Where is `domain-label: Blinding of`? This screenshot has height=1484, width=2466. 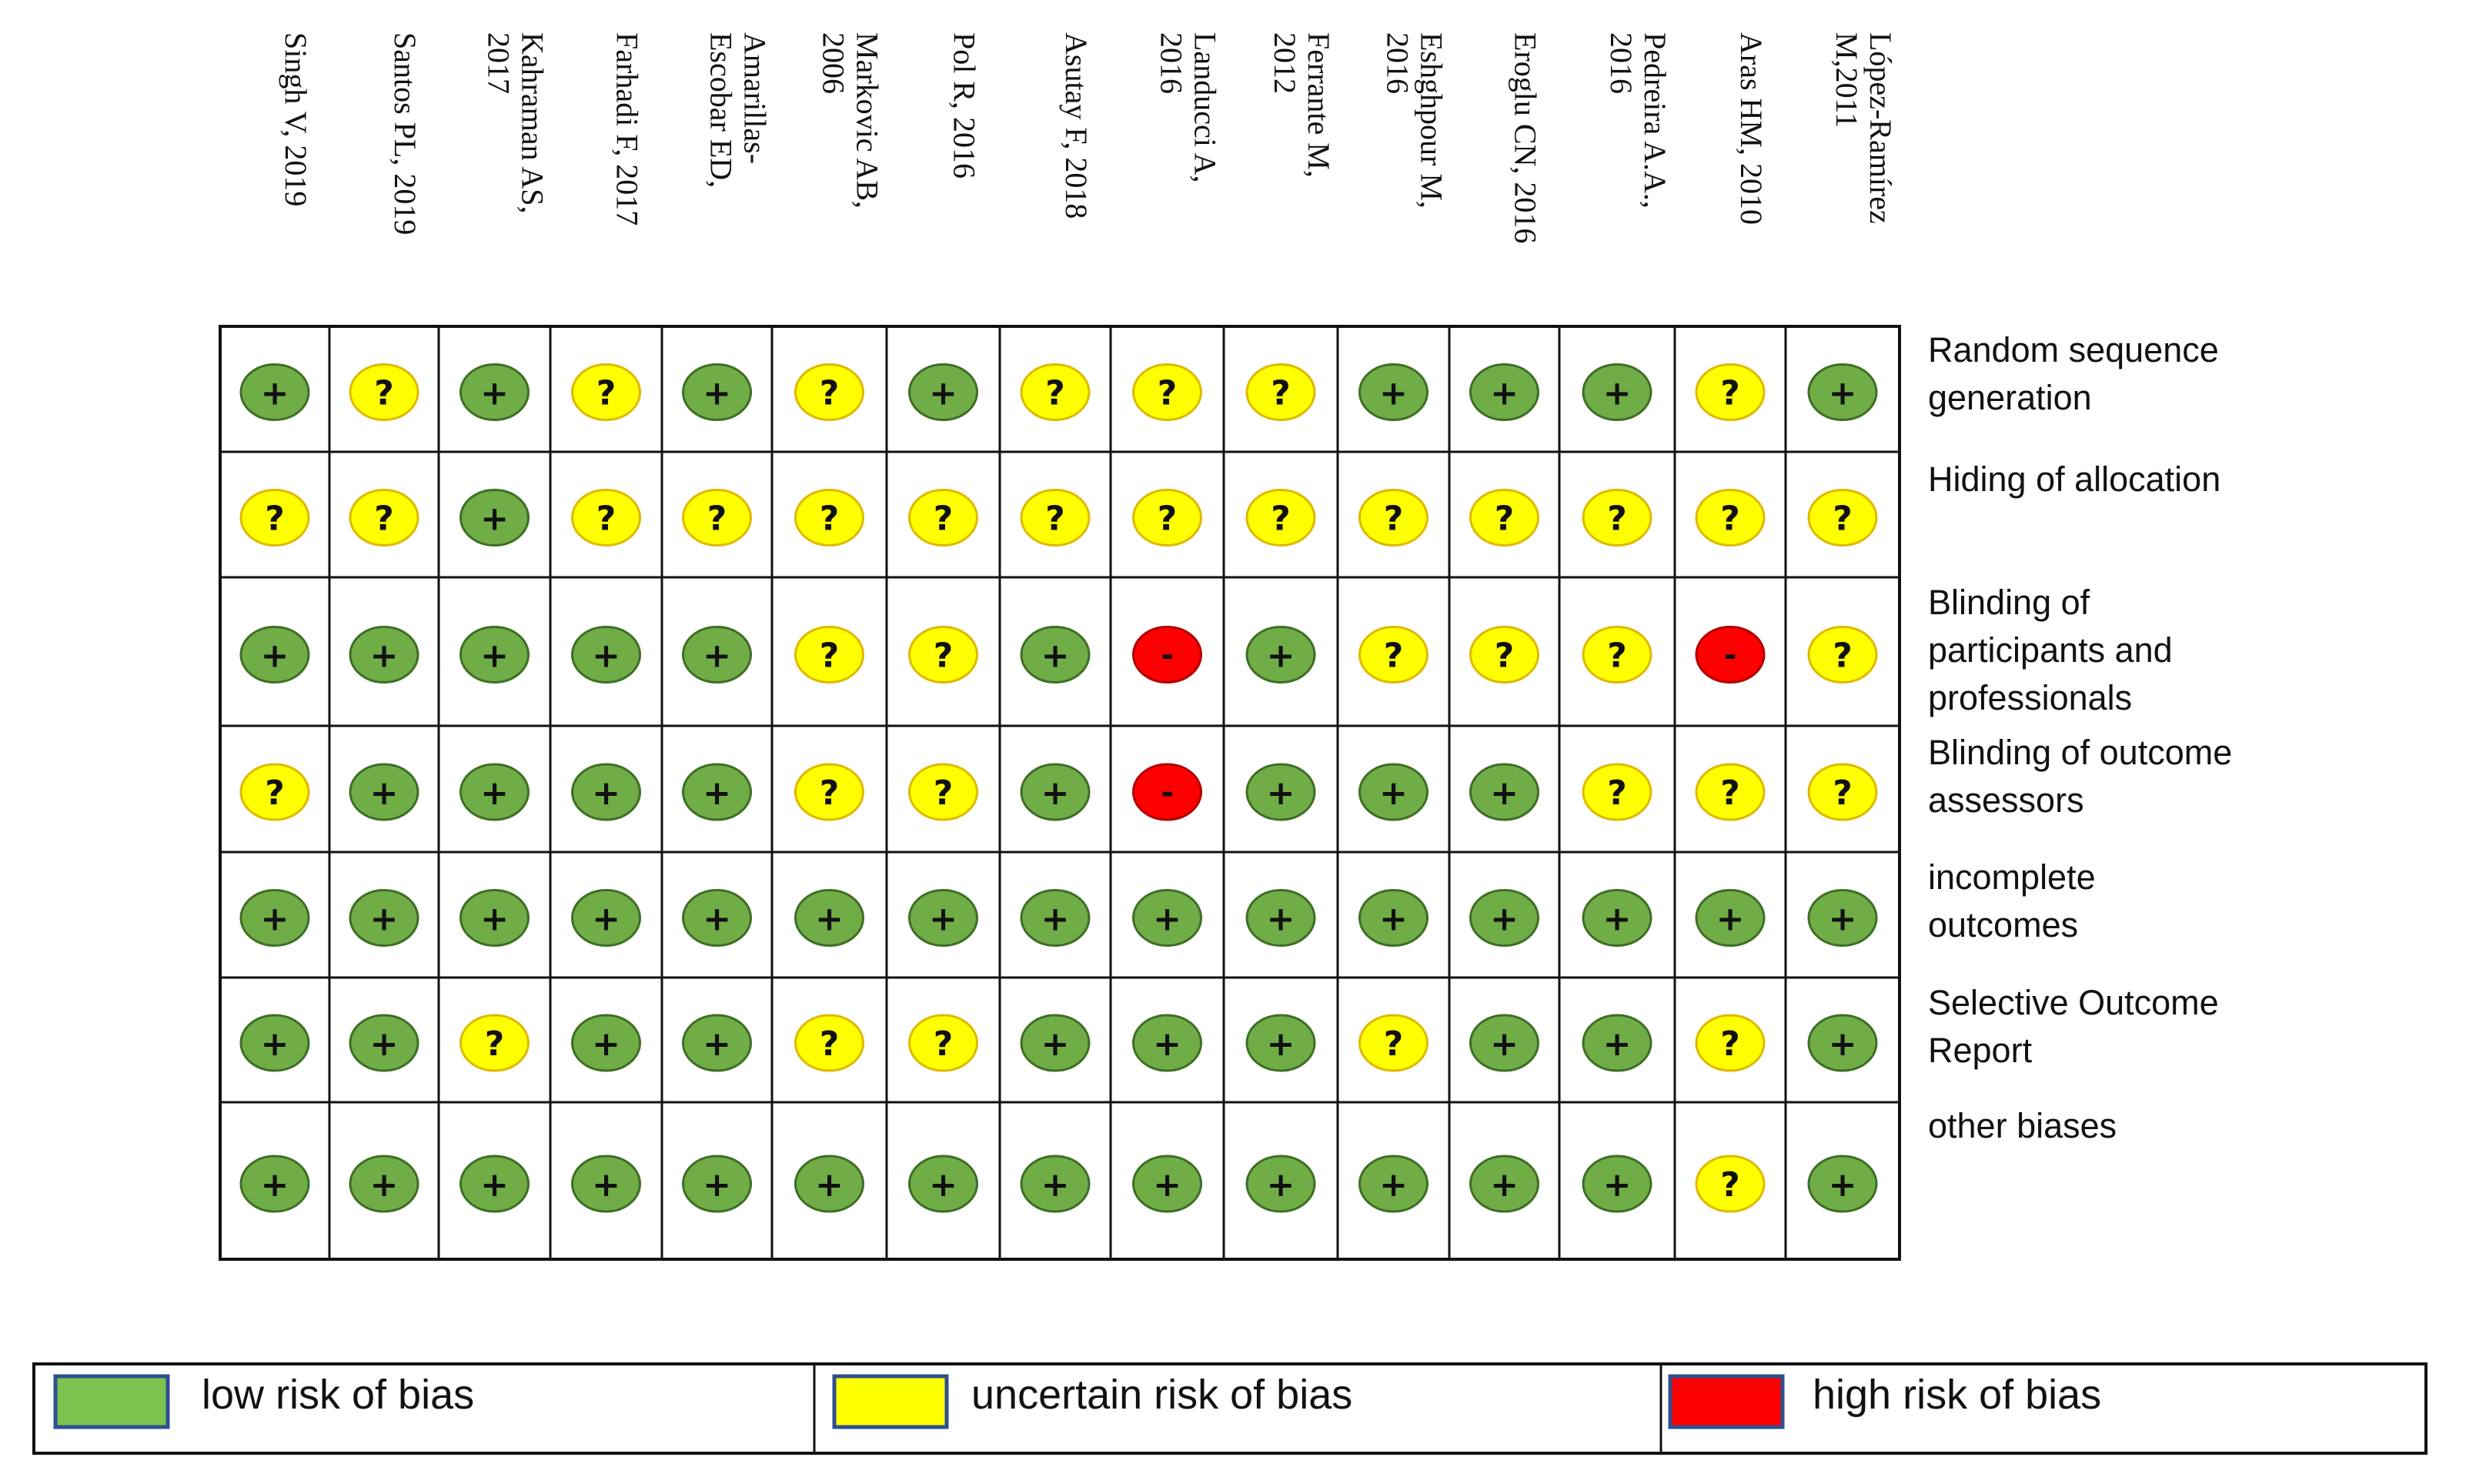
domain-label: Blinding of is located at coordinates (2009, 602).